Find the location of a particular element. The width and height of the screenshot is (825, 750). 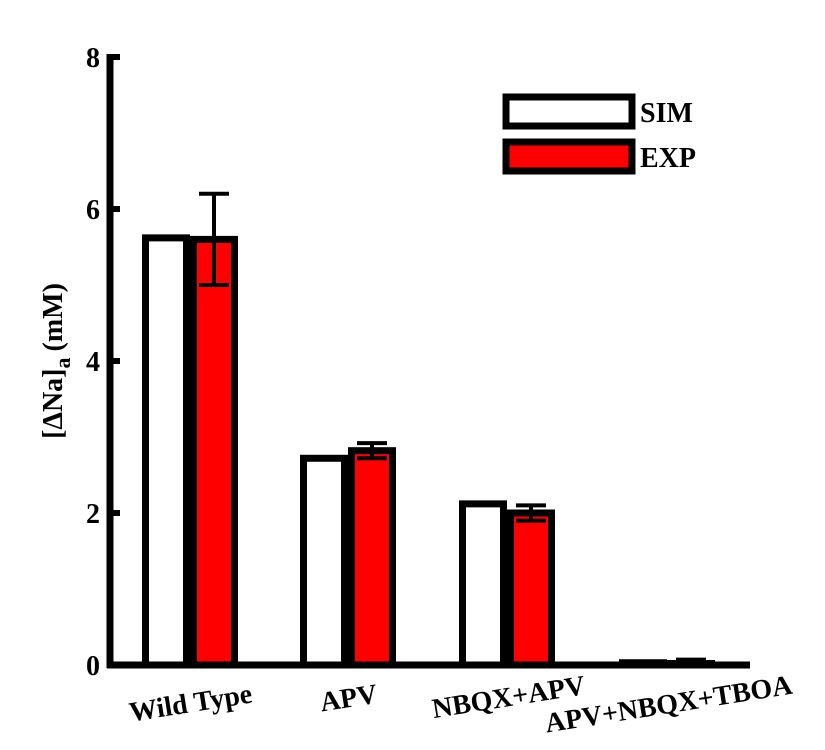

y-axis-label-unit: (mM) is located at coordinates (53, 317).